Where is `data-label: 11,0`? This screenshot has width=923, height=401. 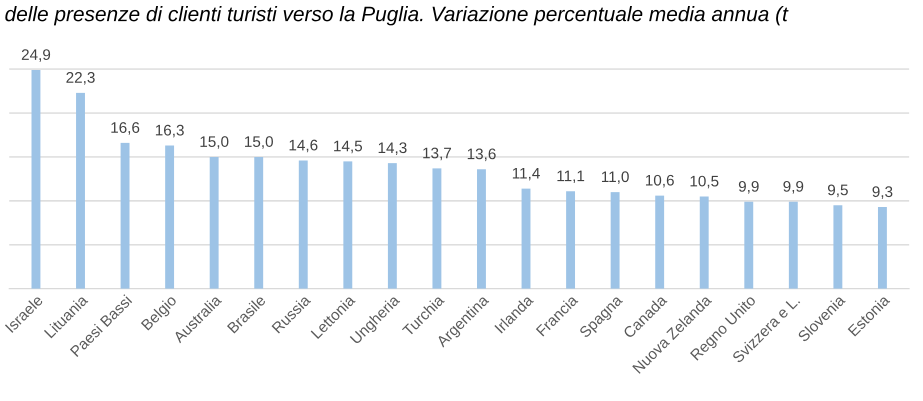
data-label: 11,0 is located at coordinates (615, 177).